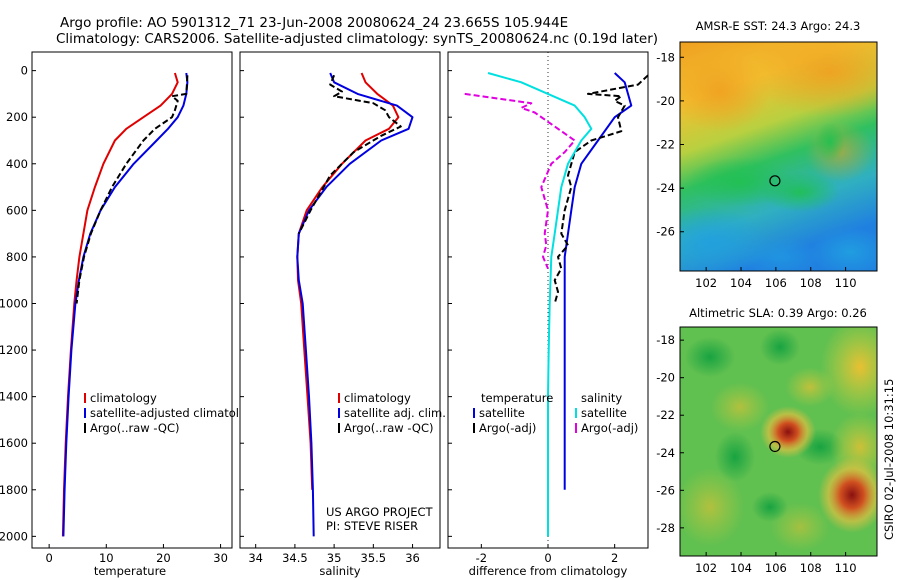  What do you see at coordinates (14, 350) in the screenshot?
I see `y-tick-label: 1200` at bounding box center [14, 350].